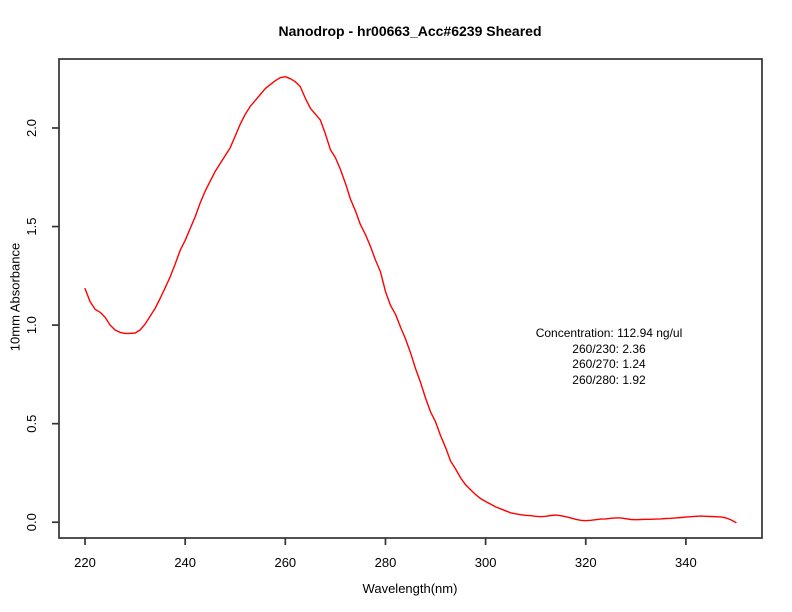  I want to click on x-tick-label: 280, so click(386, 562).